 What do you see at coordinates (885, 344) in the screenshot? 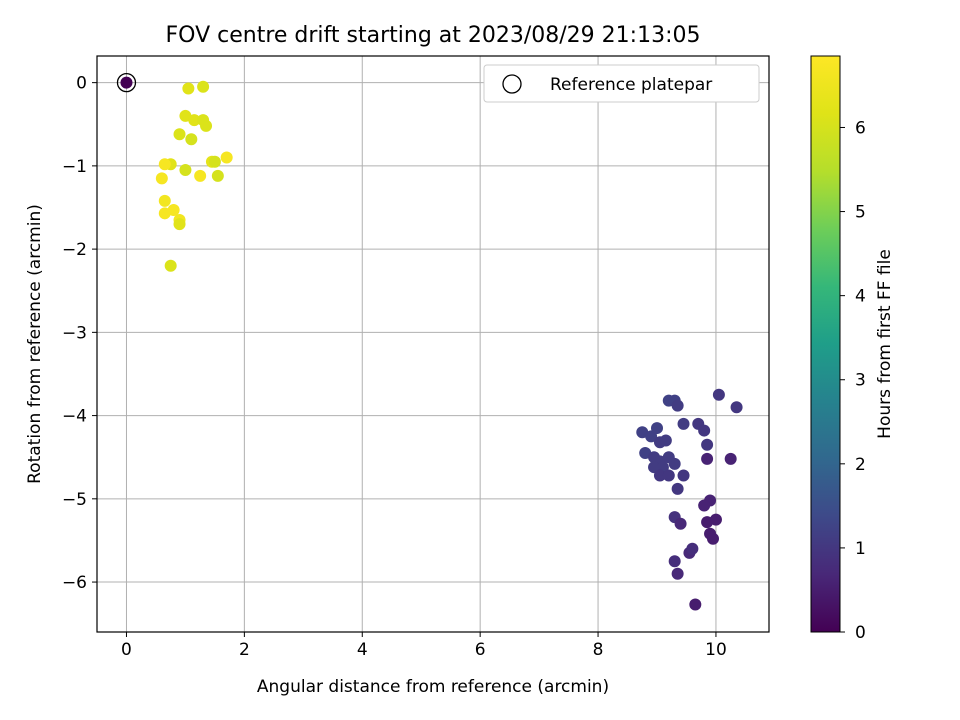
I see `colorbar-label: Hours from first FF file` at bounding box center [885, 344].